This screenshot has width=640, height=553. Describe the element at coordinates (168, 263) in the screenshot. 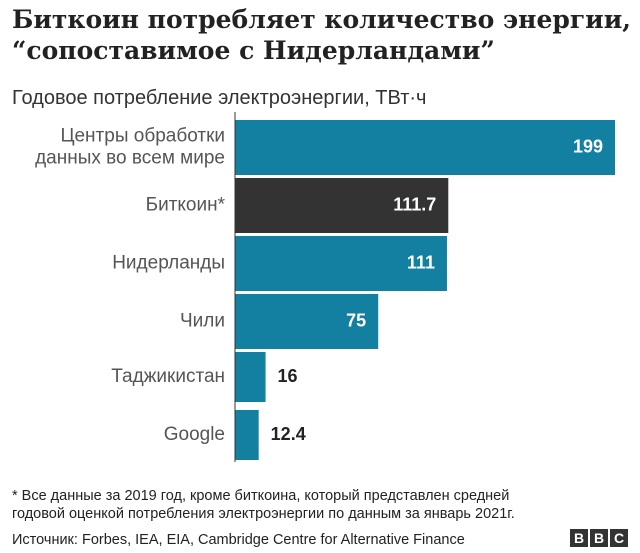

I see `category-label-2: Нидерланды` at that location.